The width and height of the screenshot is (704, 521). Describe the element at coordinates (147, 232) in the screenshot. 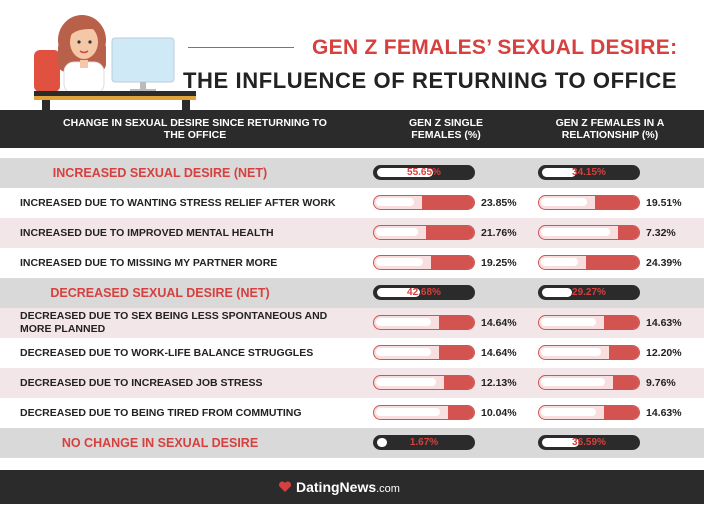

I see `row-label: INCREASED DUE TO IMPROVED MENTAL HEALTH` at that location.